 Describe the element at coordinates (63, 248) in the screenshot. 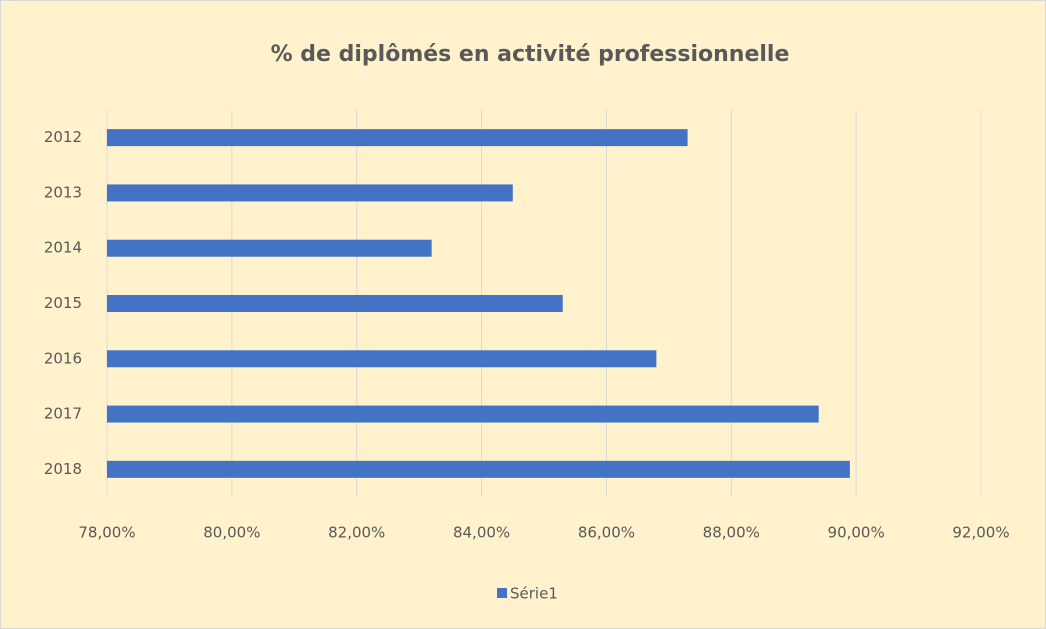

I see `y-tick-label: 2014` at that location.